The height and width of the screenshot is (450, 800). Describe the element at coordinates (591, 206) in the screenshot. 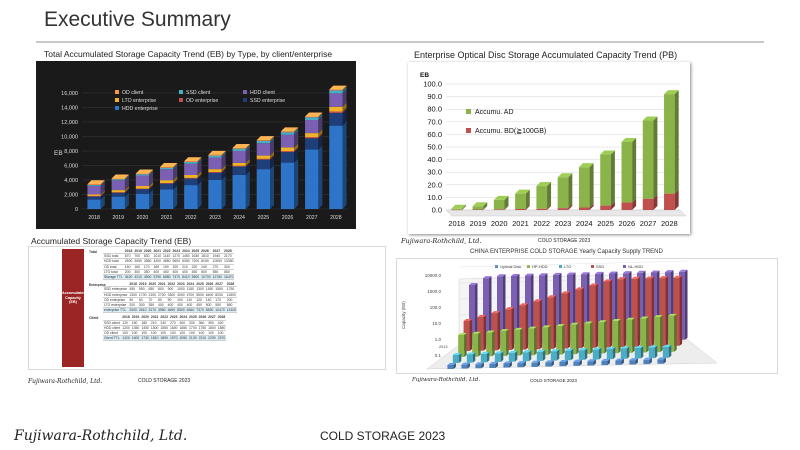

I see `bar-side-0-2024` at that location.